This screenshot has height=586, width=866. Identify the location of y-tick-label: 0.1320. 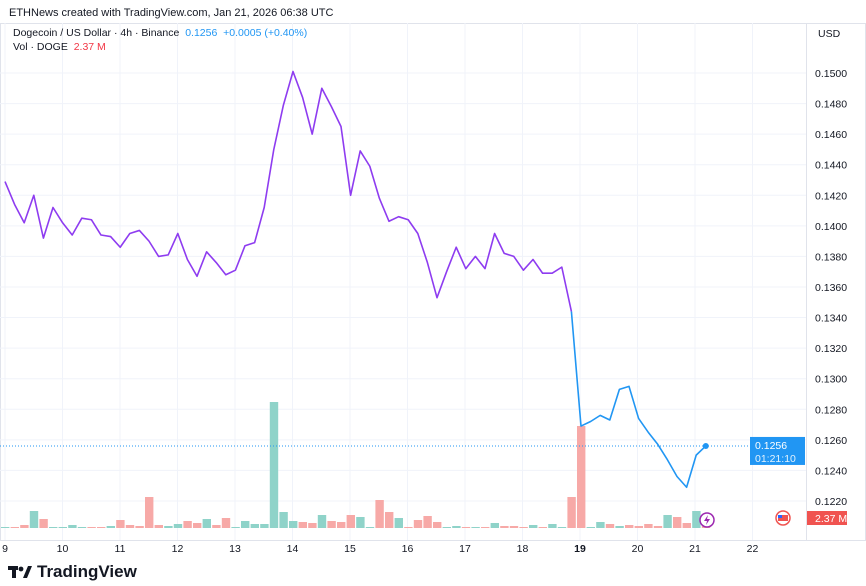
(831, 349).